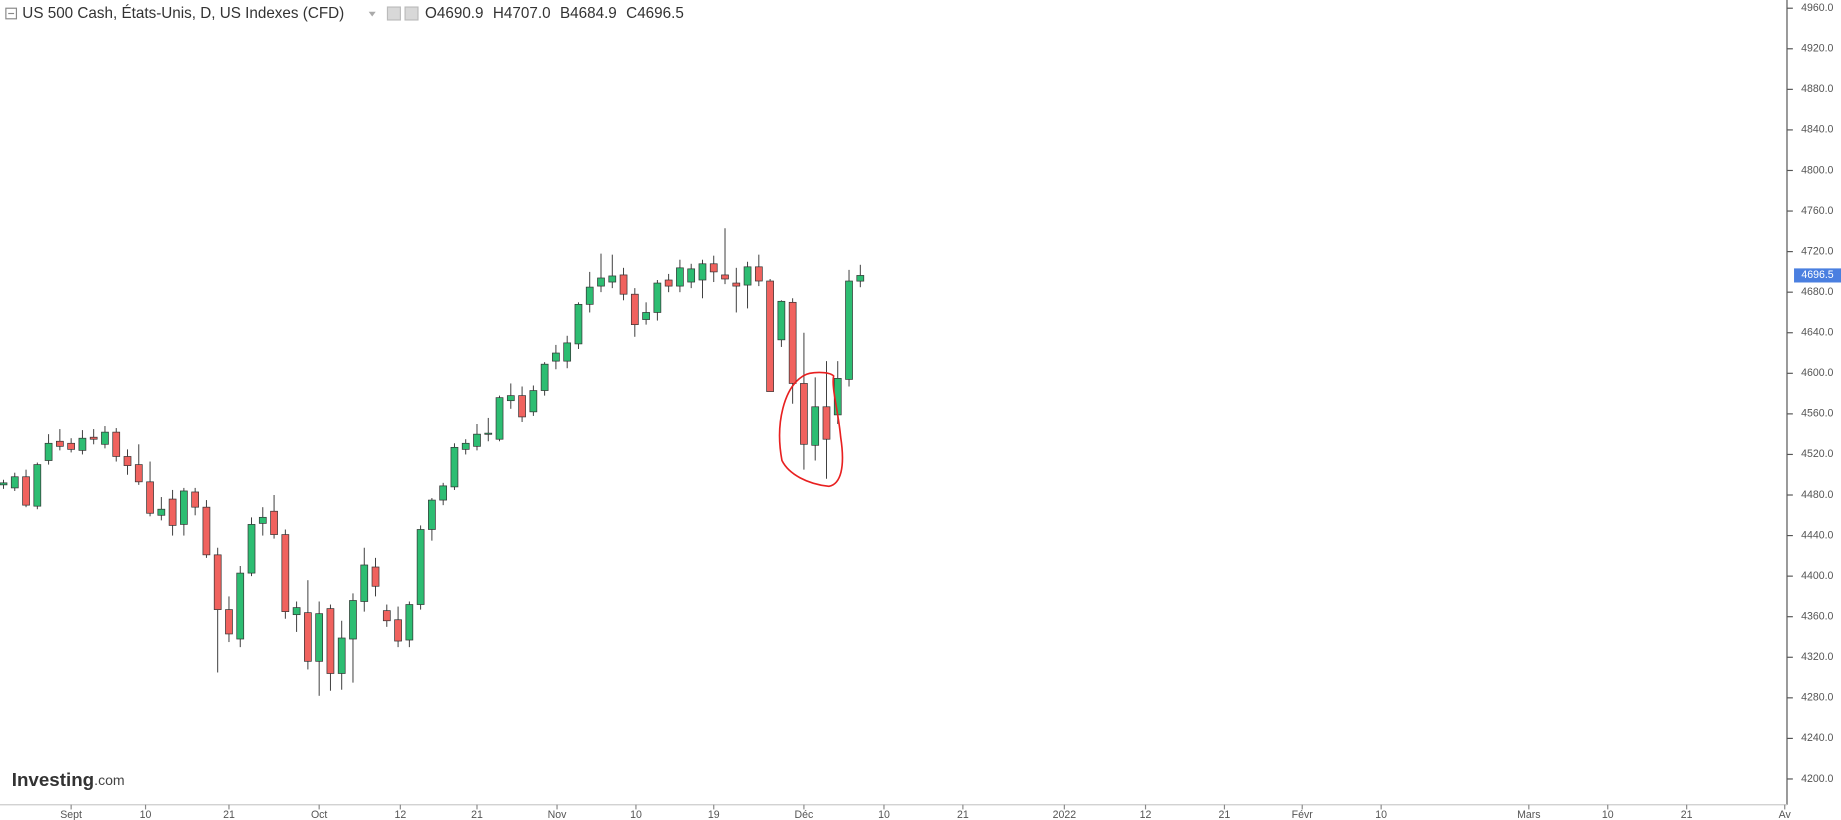 Image resolution: width=1841 pixels, height=820 pixels. I want to click on last-price-tag, so click(1817, 275).